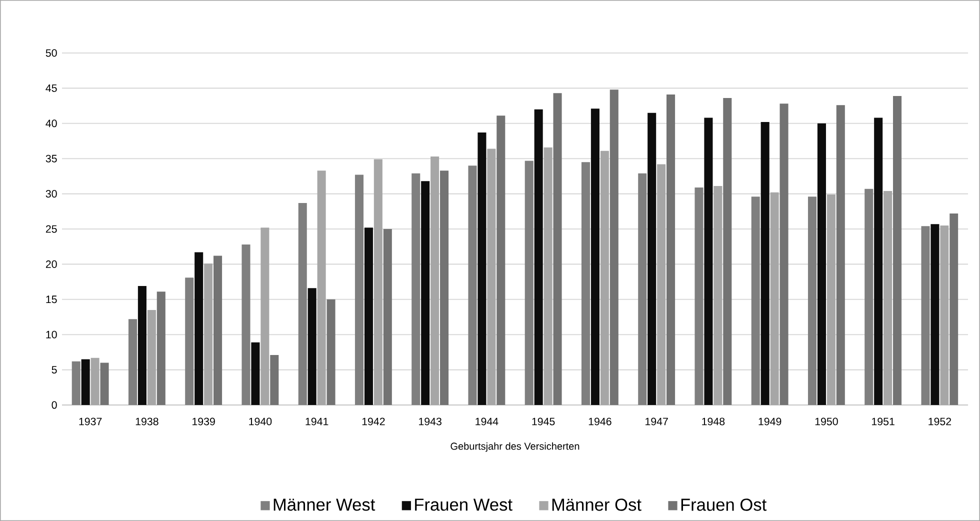 The width and height of the screenshot is (980, 521). What do you see at coordinates (51, 194) in the screenshot?
I see `y-tick-label: 30` at bounding box center [51, 194].